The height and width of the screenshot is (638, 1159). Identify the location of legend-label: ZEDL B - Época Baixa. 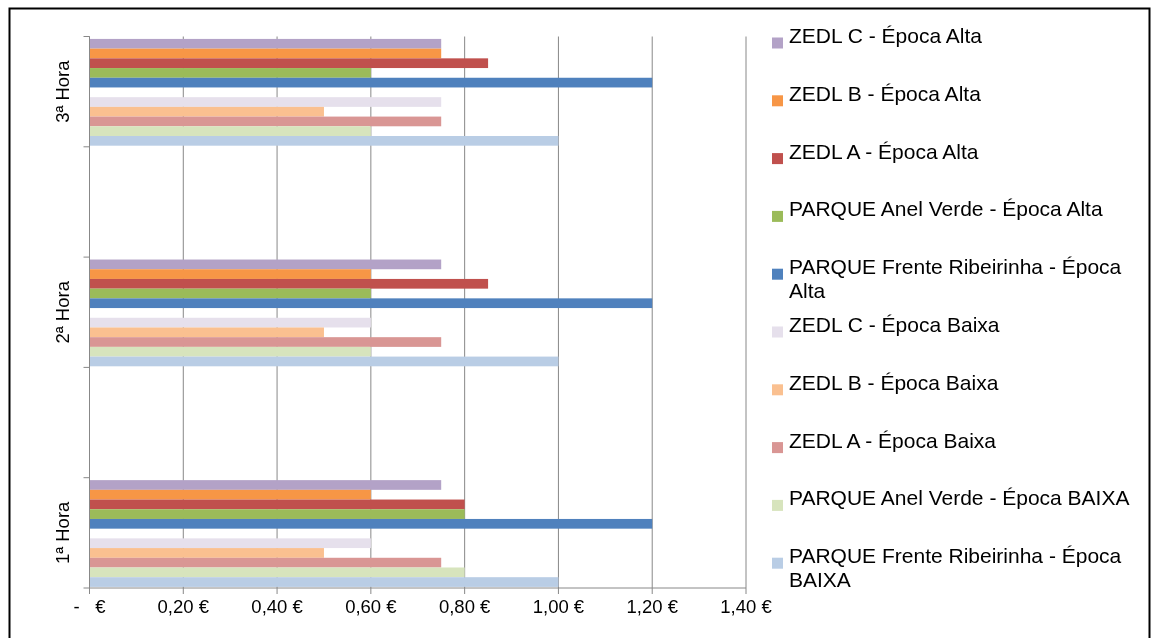
(894, 382).